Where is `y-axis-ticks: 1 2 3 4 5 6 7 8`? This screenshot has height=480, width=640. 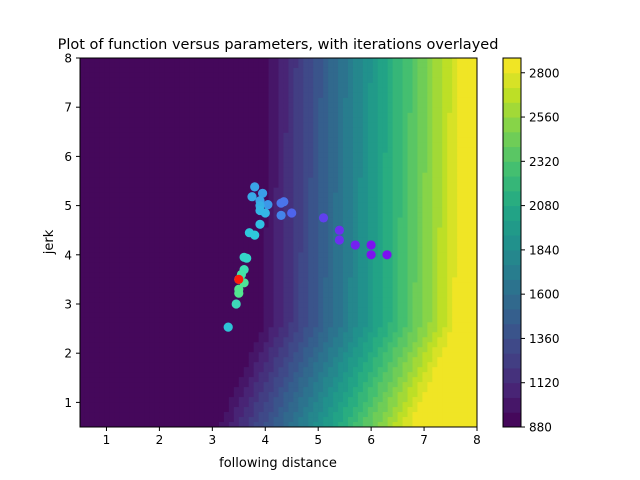 y-axis-ticks: 1 2 3 4 5 6 7 8 is located at coordinates (72, 231).